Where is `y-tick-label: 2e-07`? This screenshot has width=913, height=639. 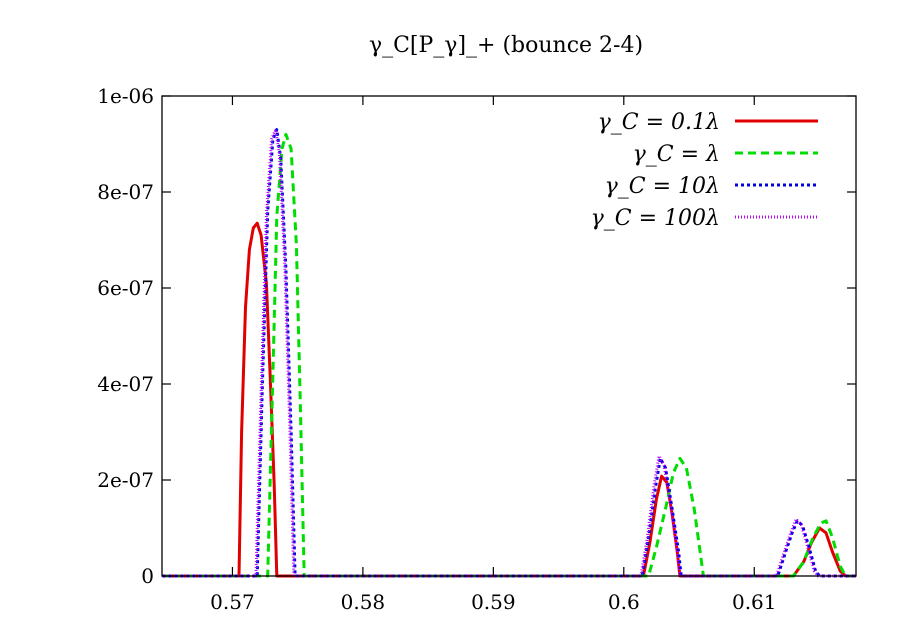 y-tick-label: 2e-07 is located at coordinates (125, 480).